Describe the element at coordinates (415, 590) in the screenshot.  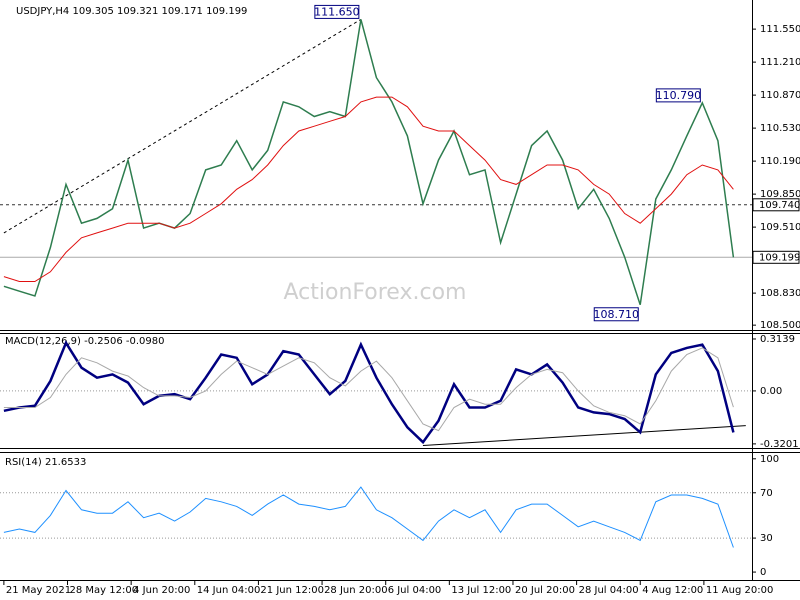
I see `x-tick-label: 6 Jul 04:00` at that location.